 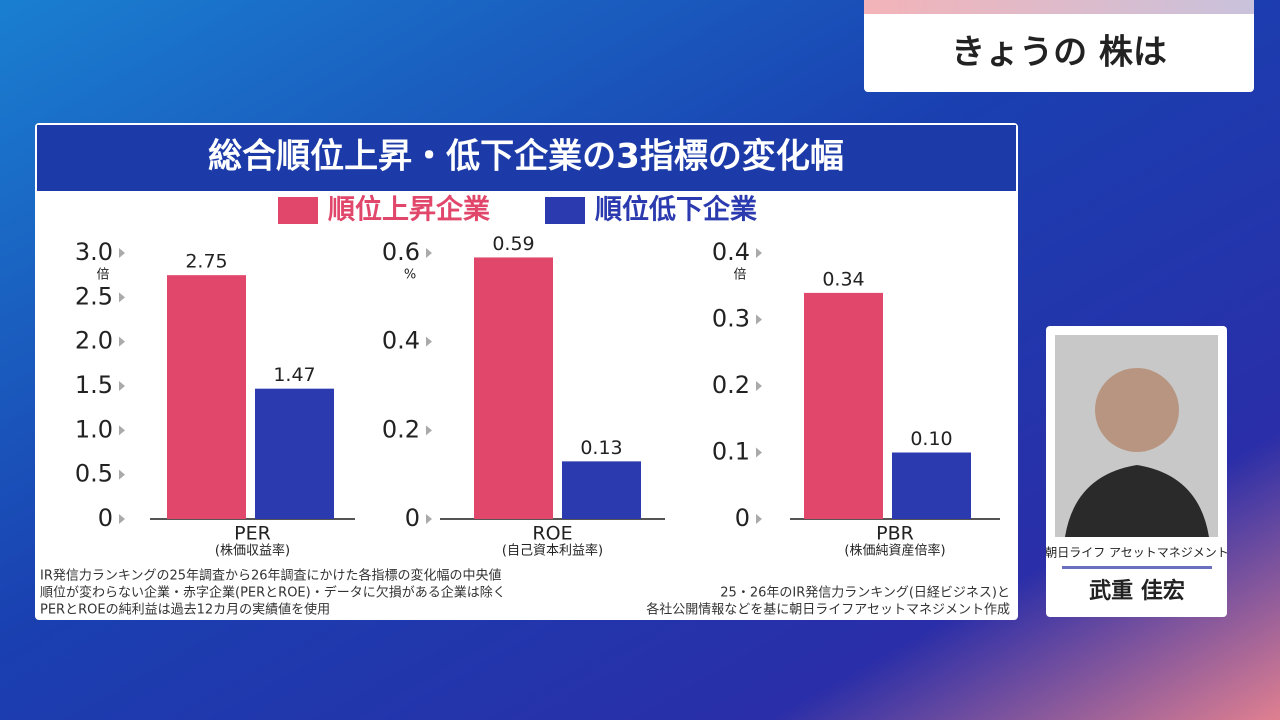 What do you see at coordinates (294, 375) in the screenshot?
I see `value-label: 1.47` at bounding box center [294, 375].